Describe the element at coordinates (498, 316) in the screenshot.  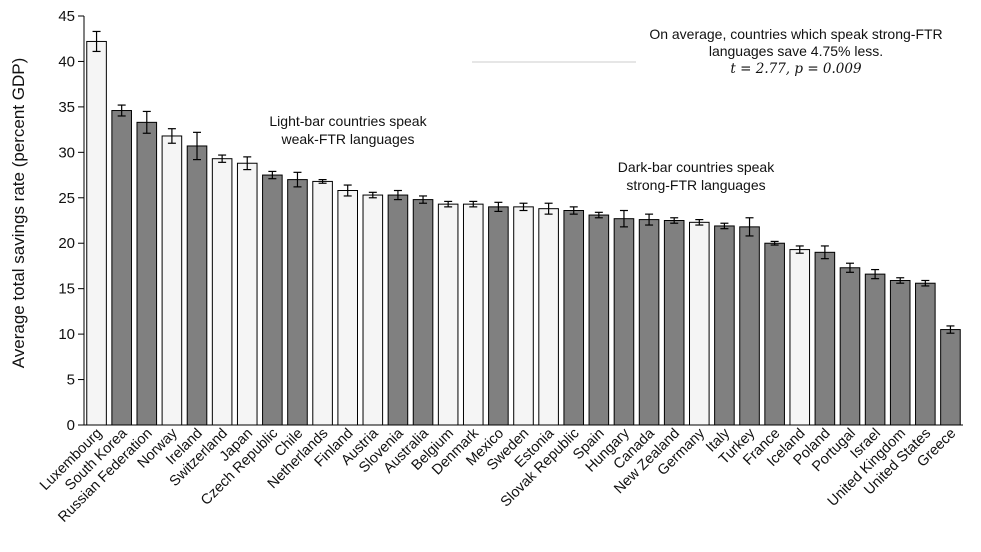
I see `bar-mexico` at that location.